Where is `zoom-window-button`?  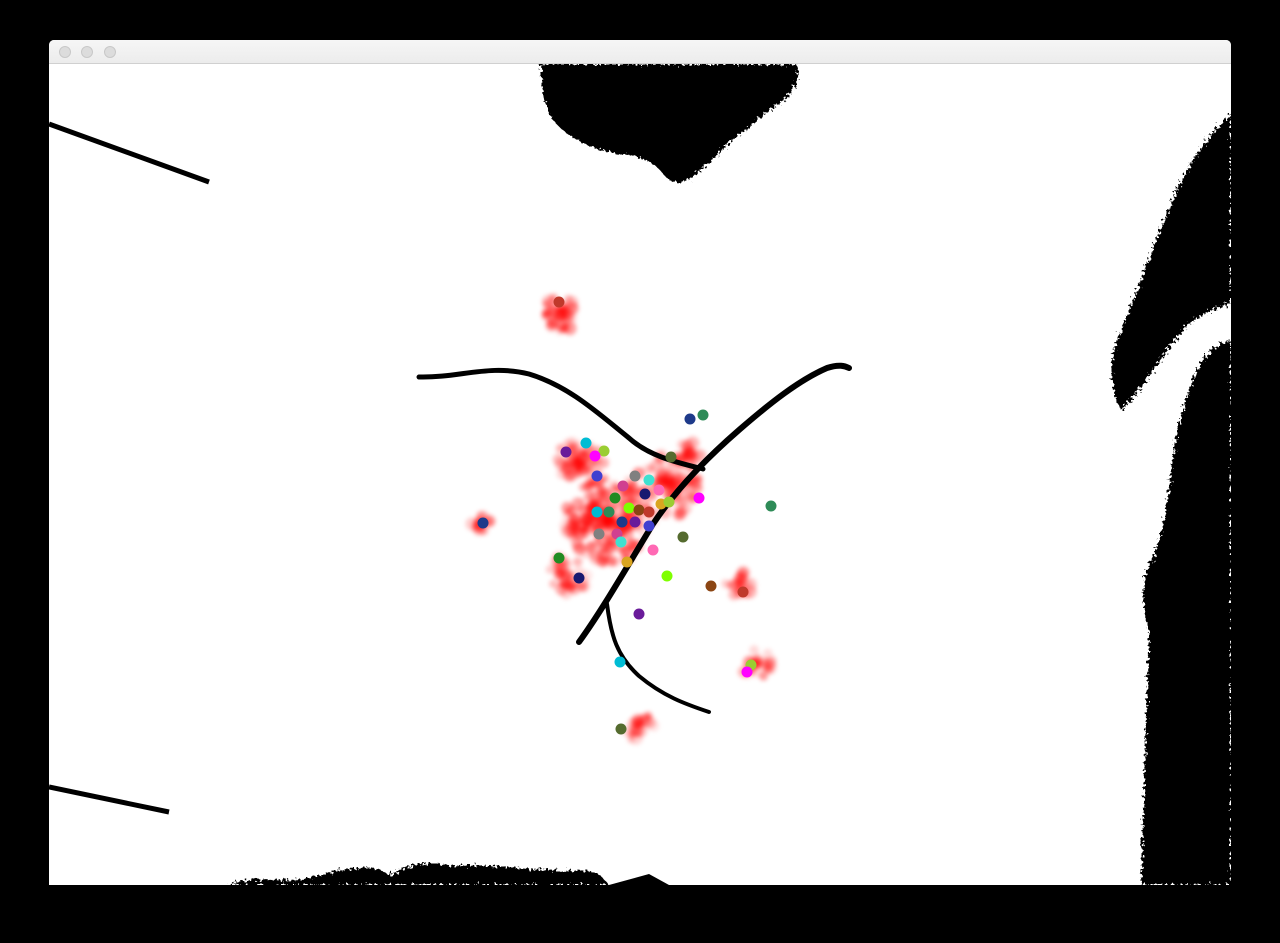 zoom-window-button is located at coordinates (110, 52).